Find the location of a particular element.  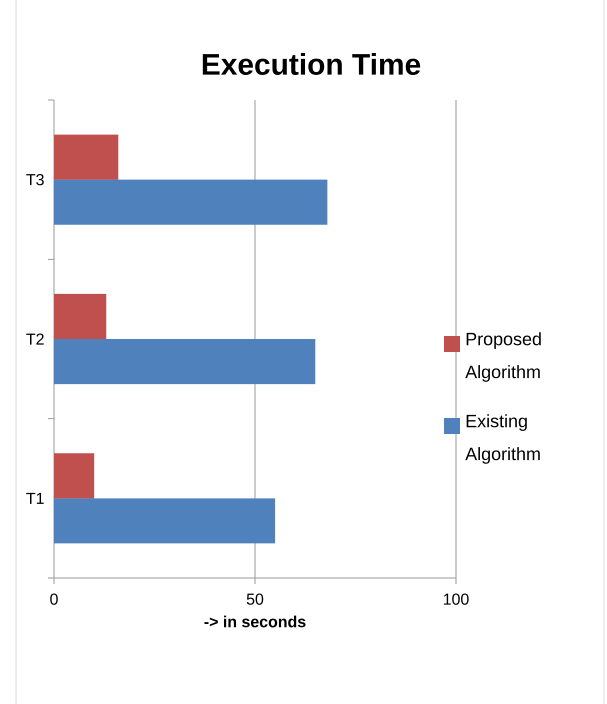

x-tick-label: 100 is located at coordinates (456, 599).